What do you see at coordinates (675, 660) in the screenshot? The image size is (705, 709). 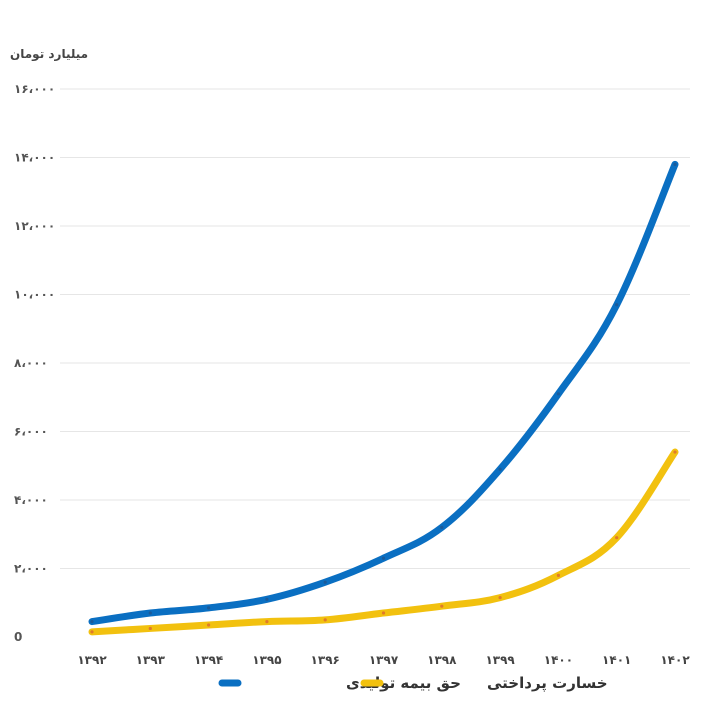 I see `x-tick-label: ۱۴۰۲` at bounding box center [675, 660].